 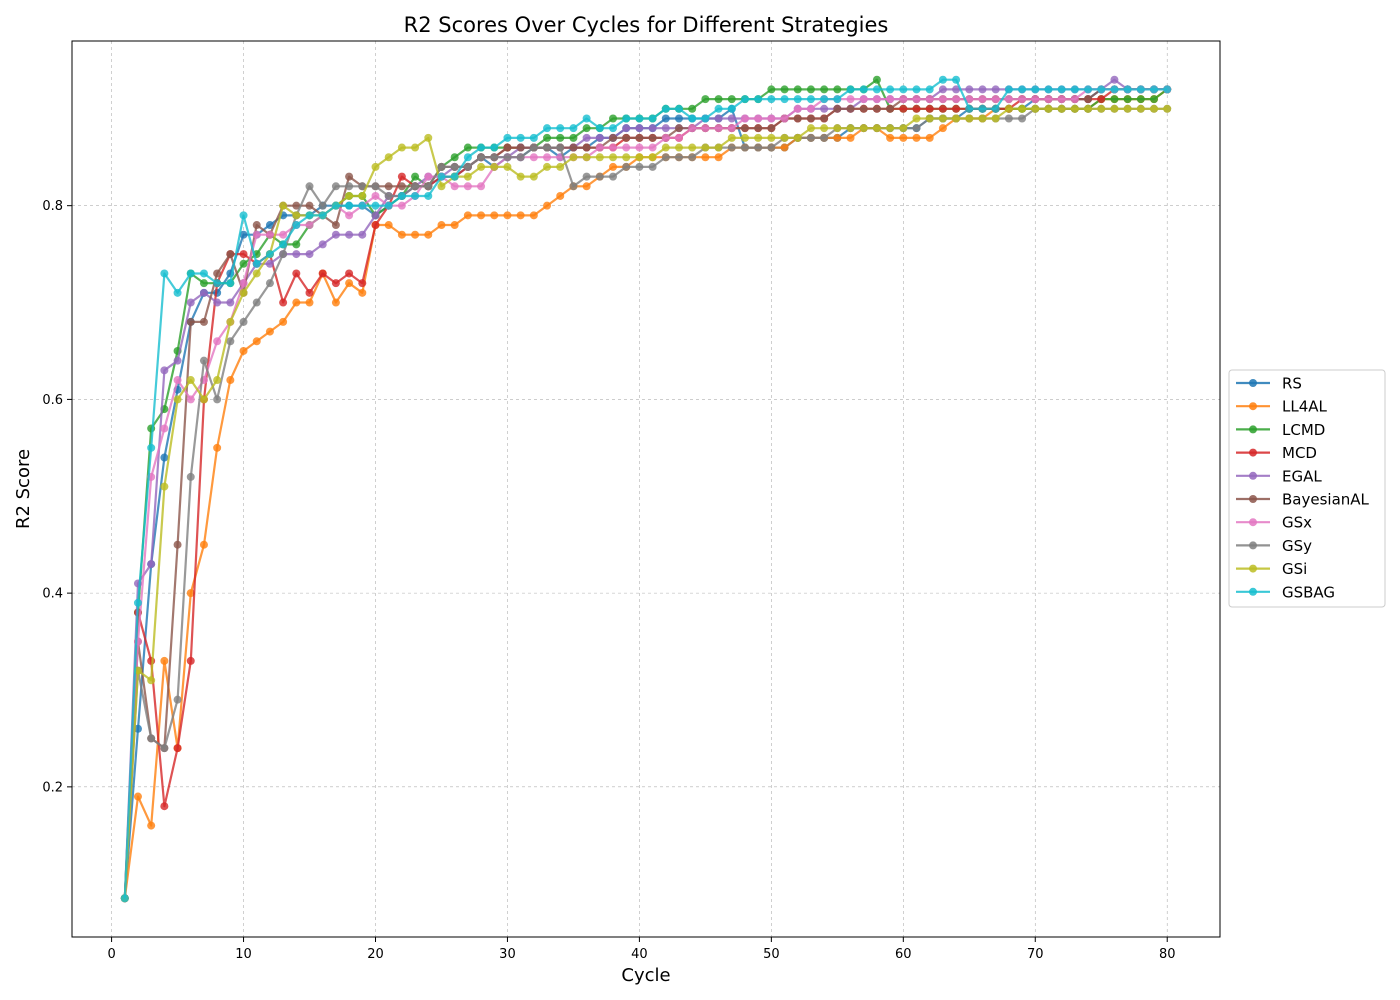 I want to click on x-tick-label: 30, so click(x=507, y=954).